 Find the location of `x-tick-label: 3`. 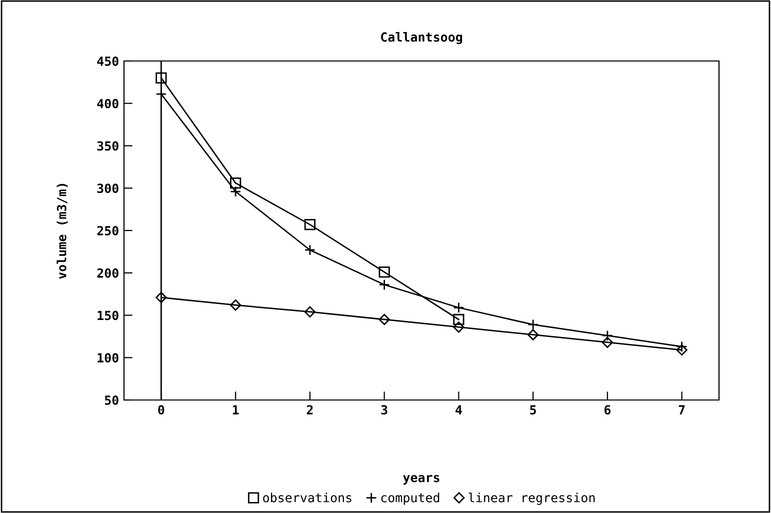

x-tick-label: 3 is located at coordinates (384, 410).